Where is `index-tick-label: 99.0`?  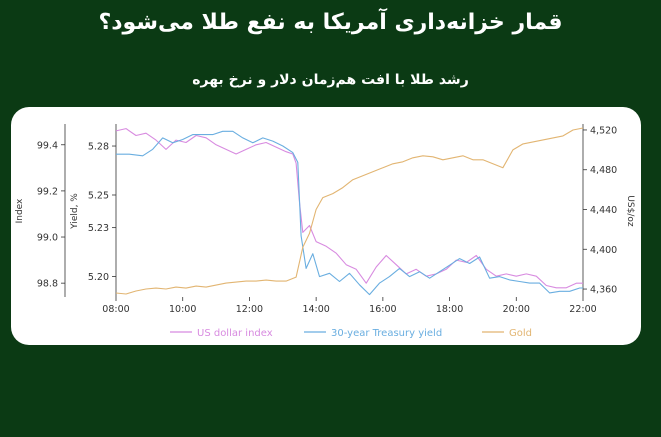 index-tick-label: 99.0 is located at coordinates (47, 238).